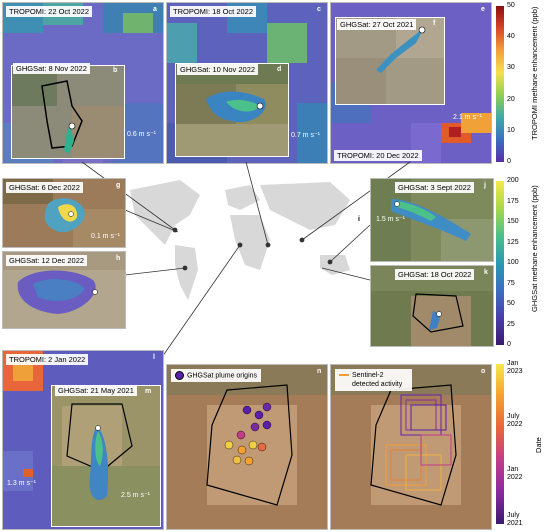 This screenshot has width=550, height=532. What do you see at coordinates (155, 9) in the screenshot?
I see `panel-letter-a: a` at bounding box center [155, 9].